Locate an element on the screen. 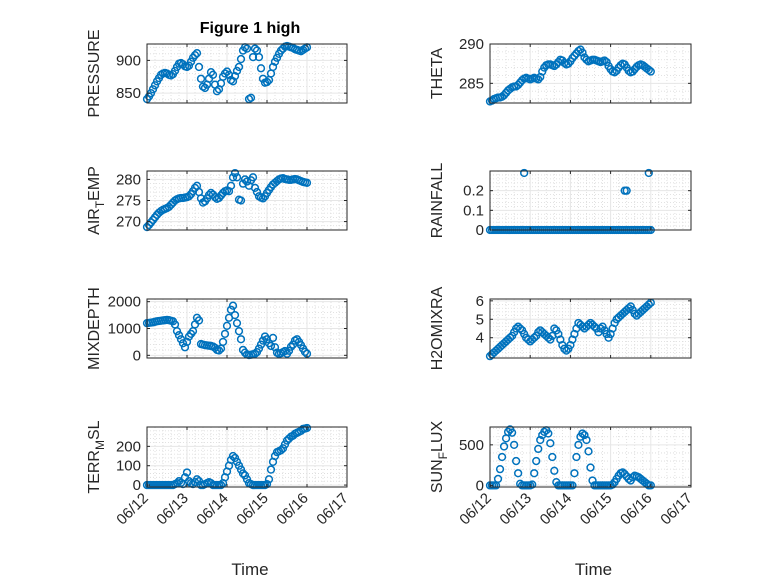 The width and height of the screenshot is (778, 583). y-tick-label: 0.1 is located at coordinates (473, 210).